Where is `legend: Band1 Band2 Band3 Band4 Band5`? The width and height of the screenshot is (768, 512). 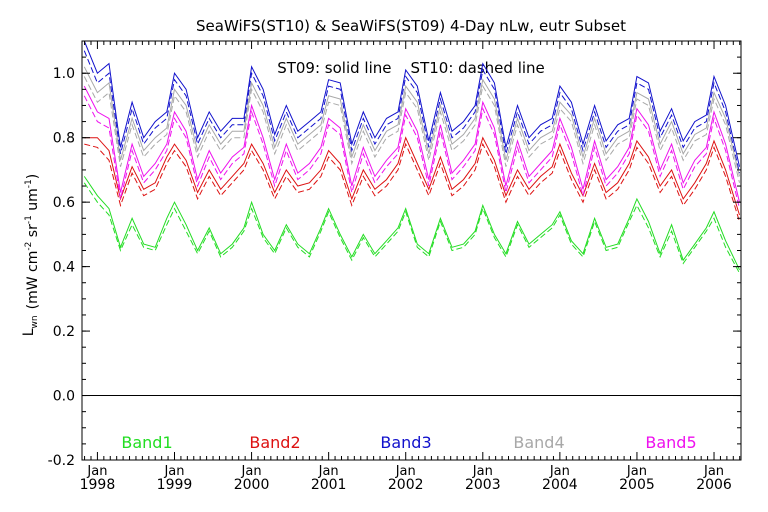
legend: Band1 Band2 Band3 Band4 Band5 is located at coordinates (408, 442).